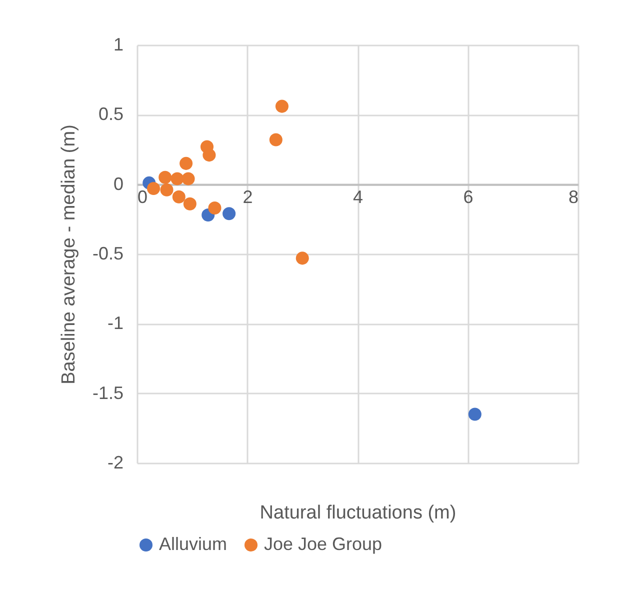 This screenshot has height=601, width=625. Describe the element at coordinates (115, 323) in the screenshot. I see `y-tick-label: -1` at that location.